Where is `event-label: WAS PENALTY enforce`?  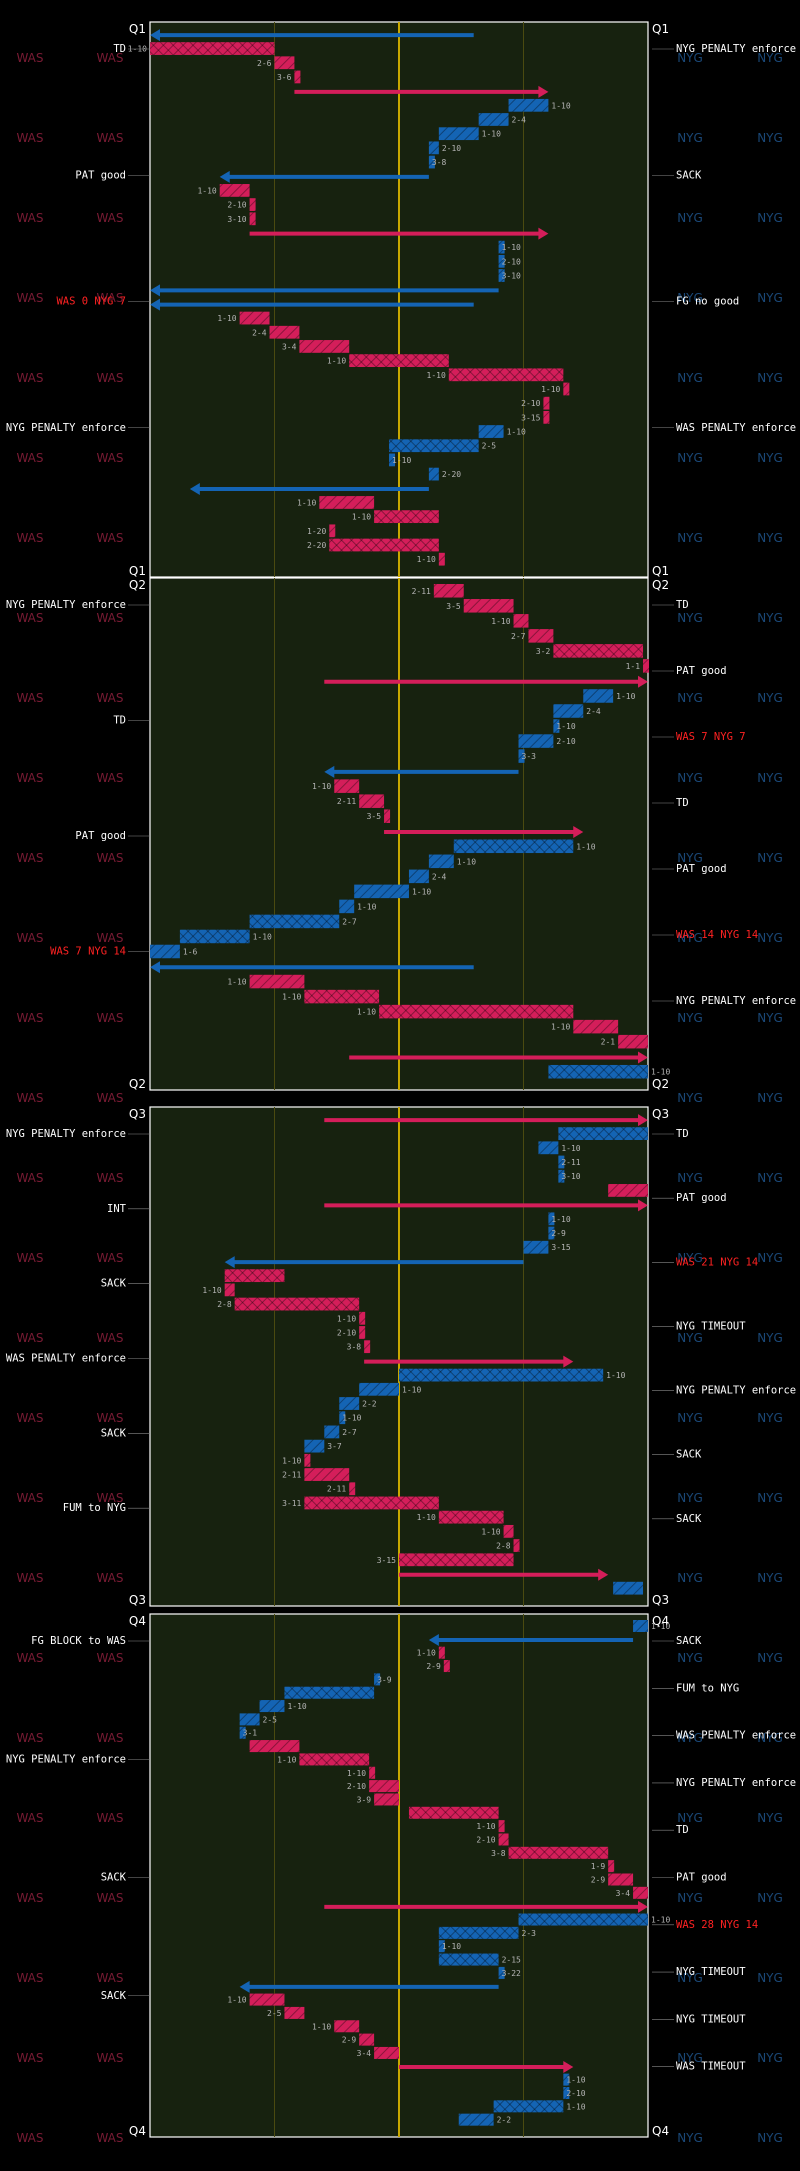 event-label: WAS PENALTY enforce is located at coordinates (66, 1359).